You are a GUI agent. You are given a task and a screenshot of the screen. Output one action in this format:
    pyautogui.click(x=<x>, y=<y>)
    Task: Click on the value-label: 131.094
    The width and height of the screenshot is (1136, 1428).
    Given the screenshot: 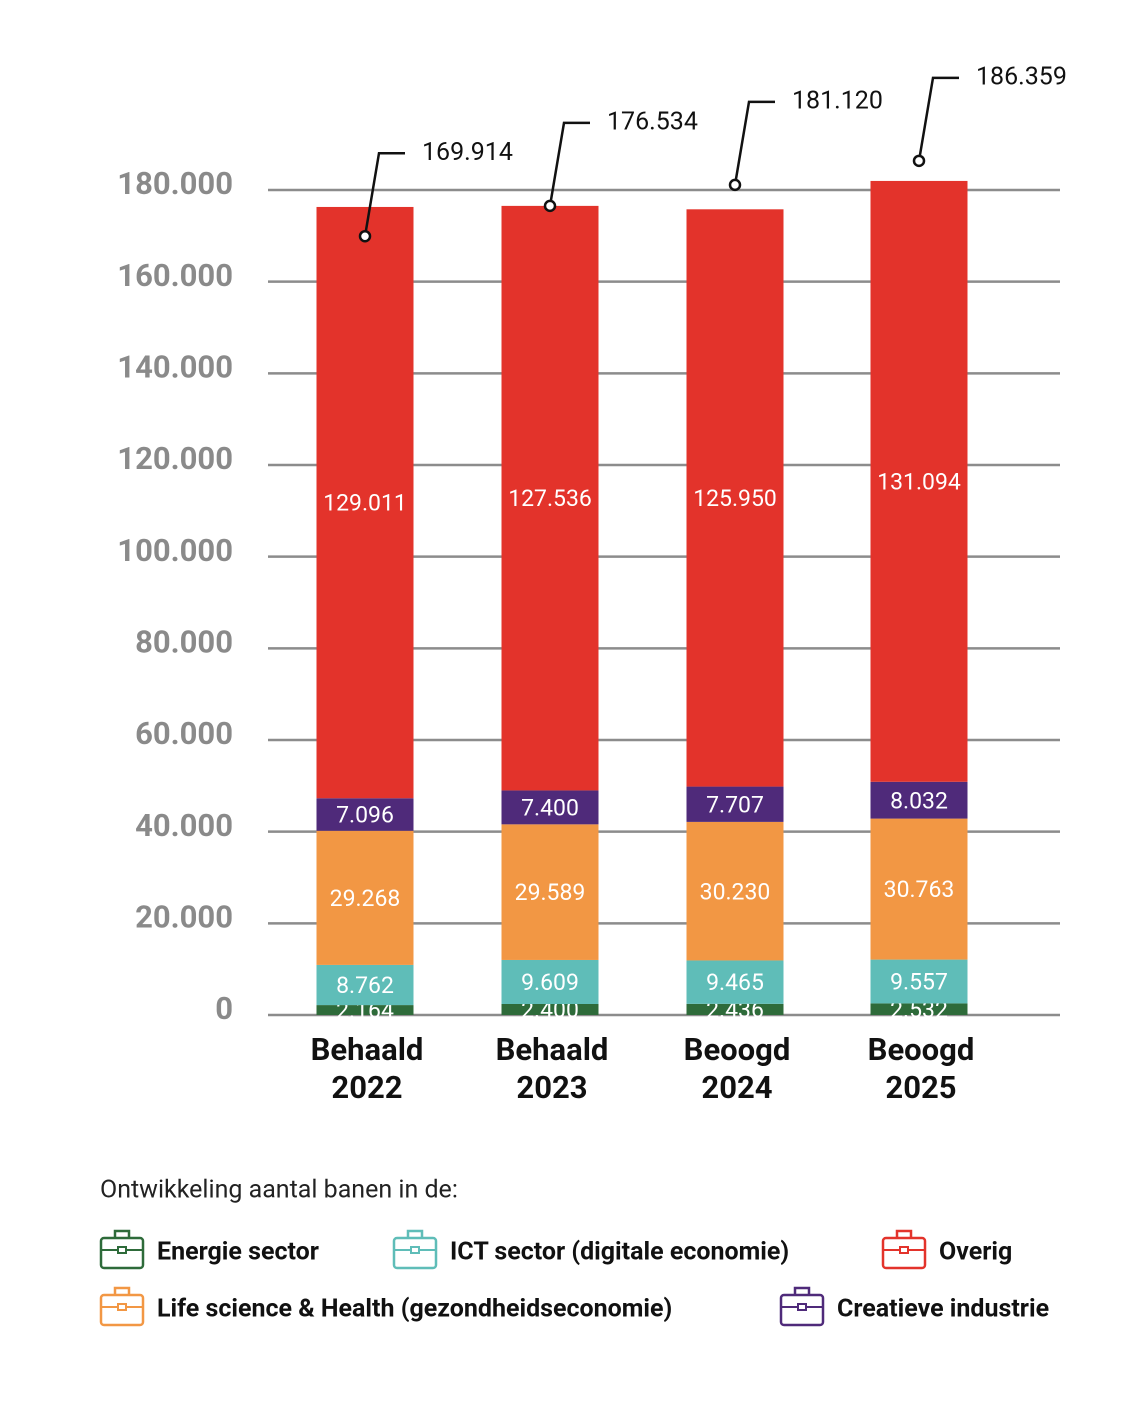 What is the action you would take?
    pyautogui.click(x=919, y=481)
    